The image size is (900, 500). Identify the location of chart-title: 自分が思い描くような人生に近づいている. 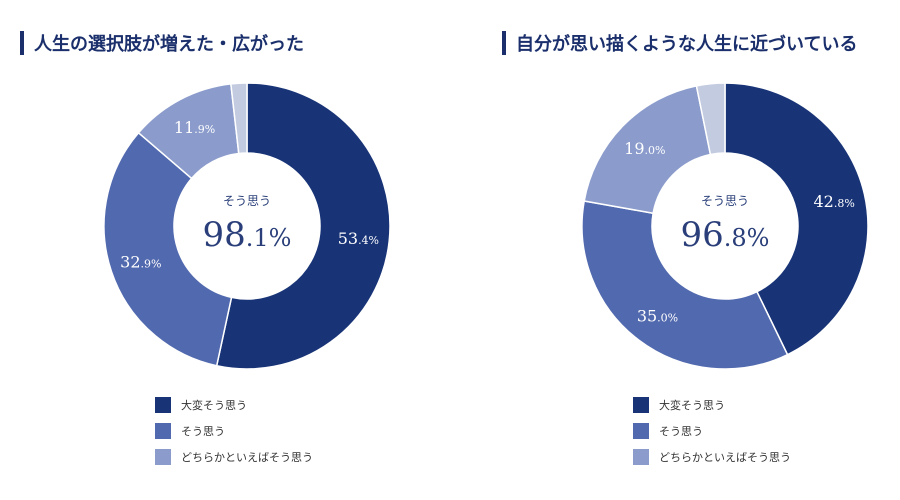
(679, 43).